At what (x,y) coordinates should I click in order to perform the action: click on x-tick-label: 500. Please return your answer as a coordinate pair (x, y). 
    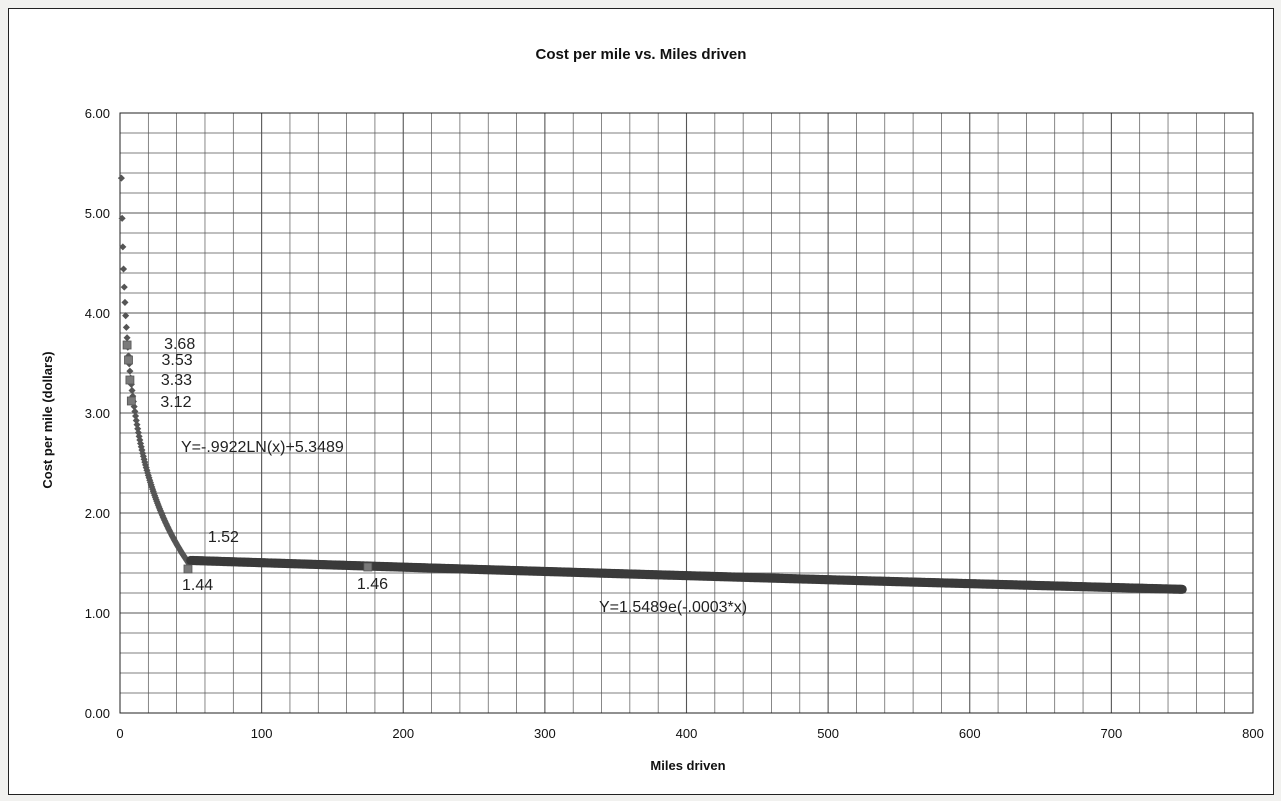
    Looking at the image, I should click on (828, 733).